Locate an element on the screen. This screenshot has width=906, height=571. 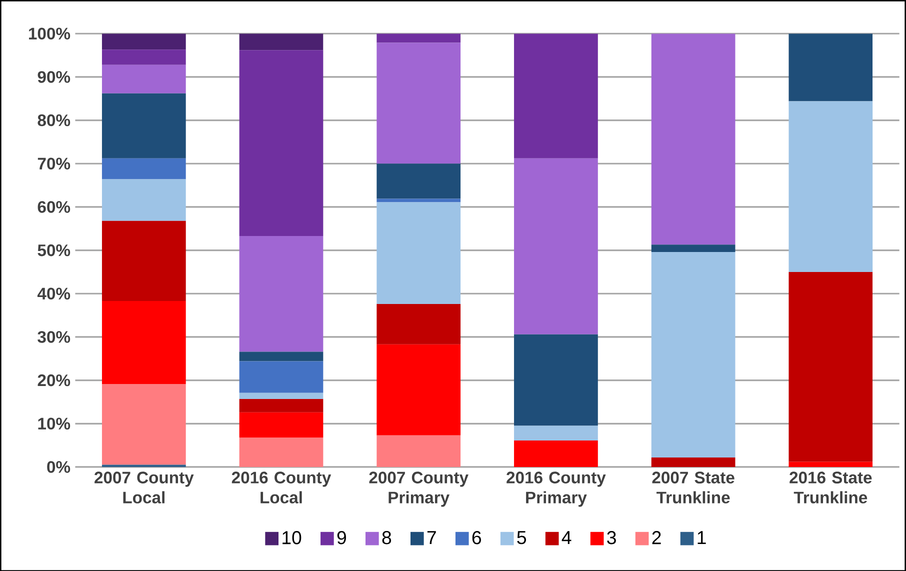
y-tick-label: 80% is located at coordinates (54, 120).